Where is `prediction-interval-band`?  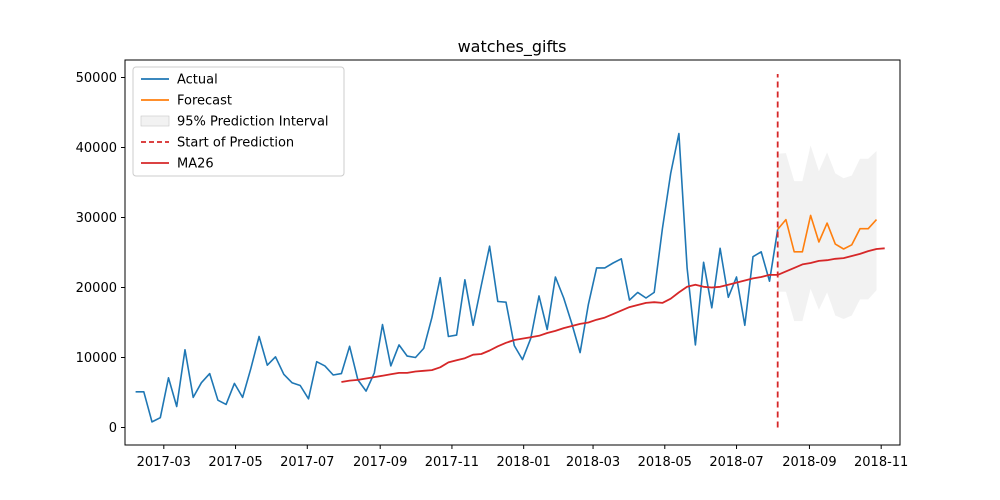 prediction-interval-band is located at coordinates (827, 233).